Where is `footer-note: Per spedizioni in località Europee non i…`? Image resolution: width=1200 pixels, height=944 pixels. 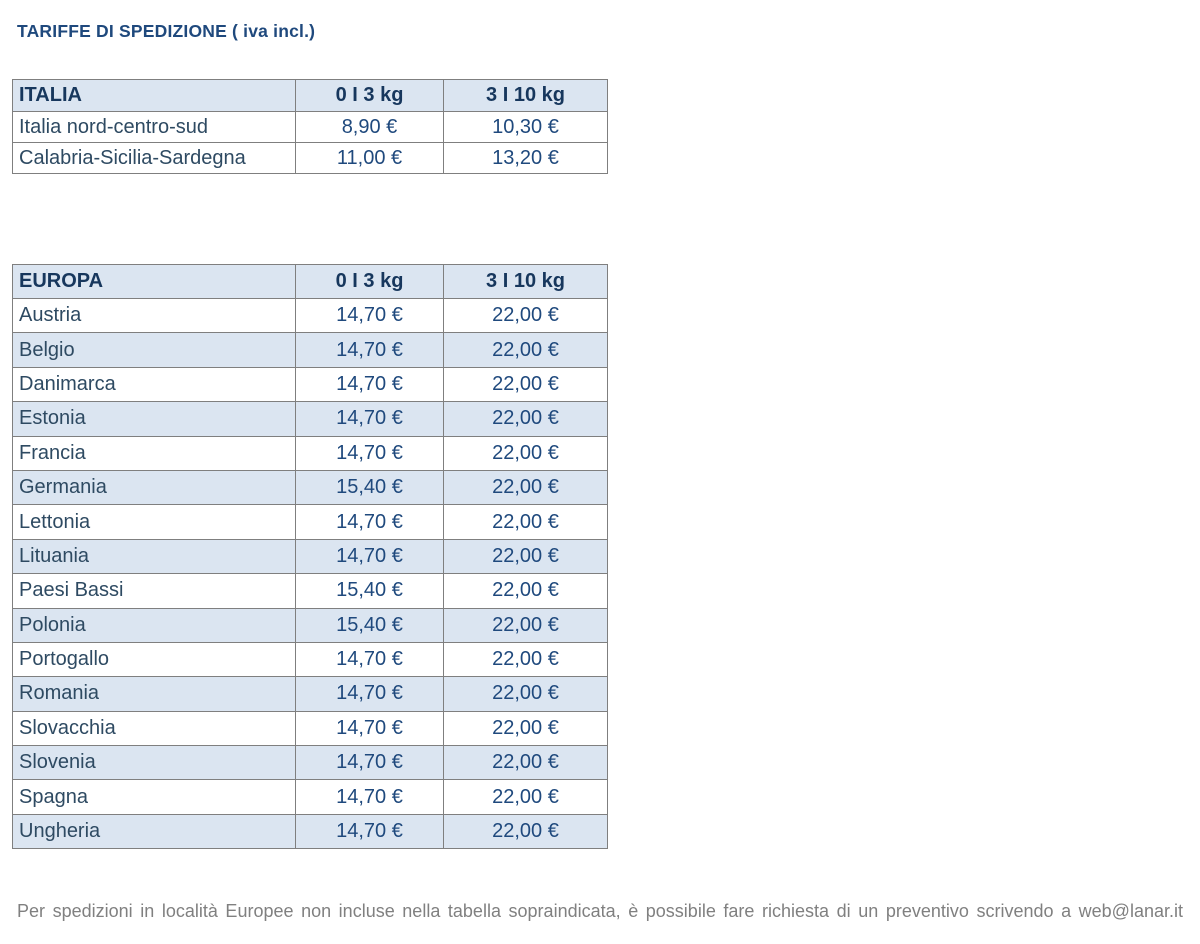 footer-note: Per spedizioni in località Europee non i… is located at coordinates (600, 911).